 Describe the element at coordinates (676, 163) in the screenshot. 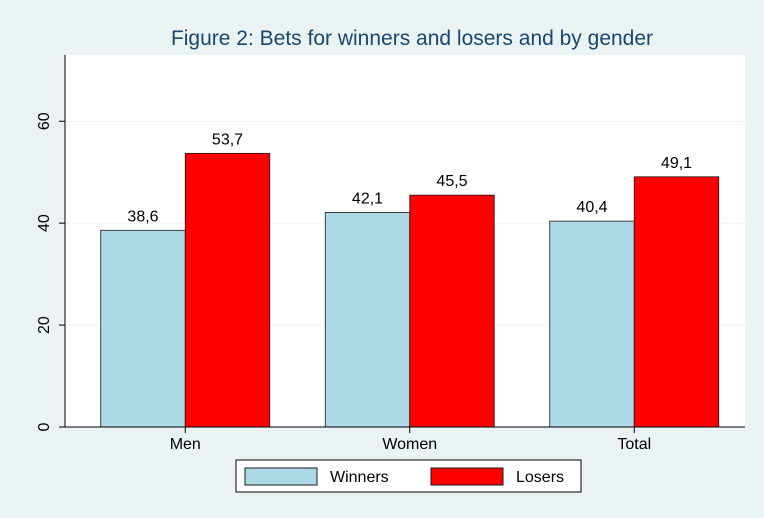

I see `value-label: 49,1` at that location.